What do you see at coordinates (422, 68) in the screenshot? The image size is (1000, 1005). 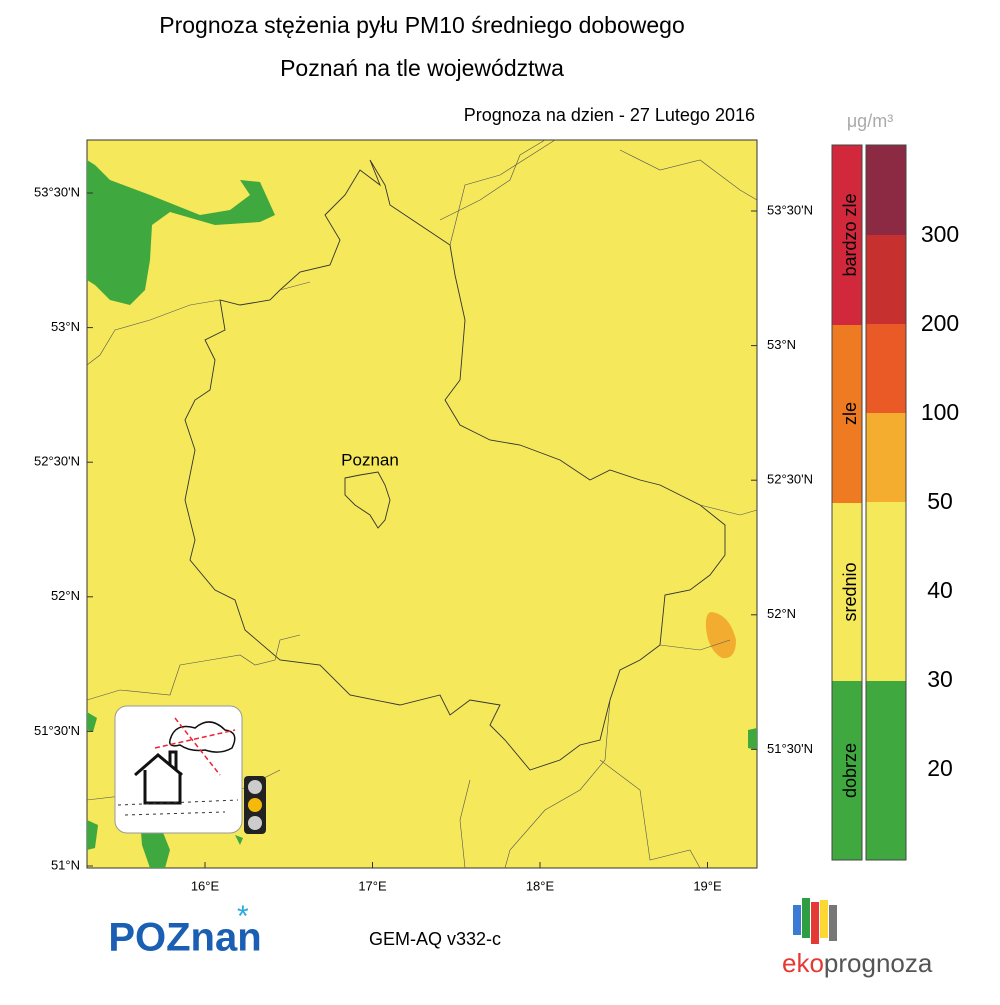 I see `subtitle: Poznań na tle województwa` at bounding box center [422, 68].